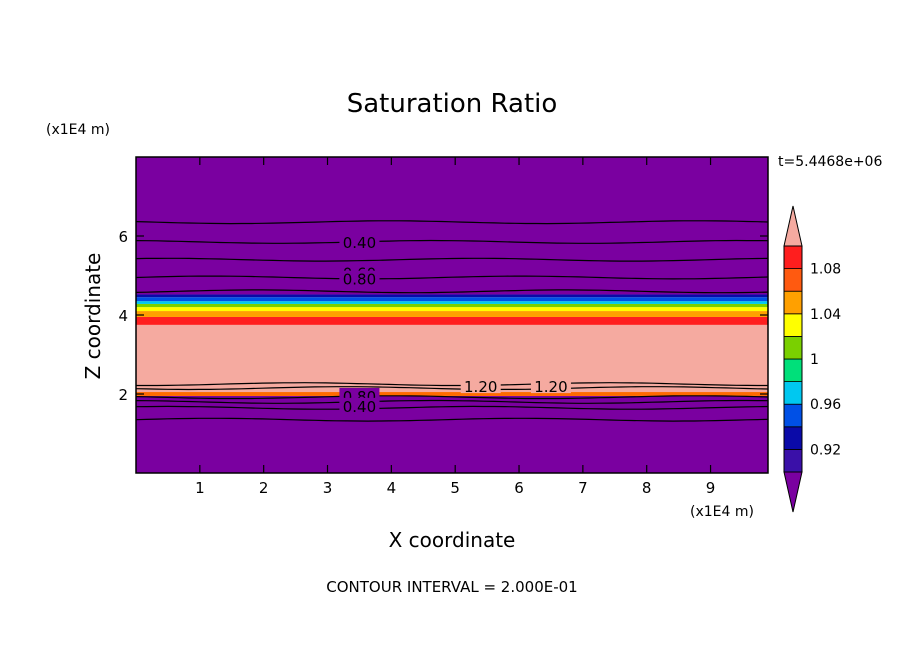 The height and width of the screenshot is (654, 904). I want to click on x-tick-label: 4, so click(392, 488).